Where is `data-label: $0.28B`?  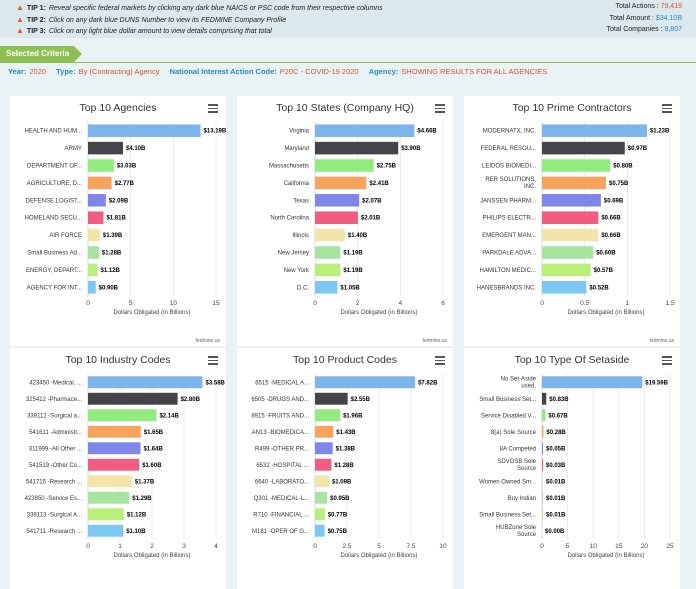
data-label: $0.28B is located at coordinates (556, 433).